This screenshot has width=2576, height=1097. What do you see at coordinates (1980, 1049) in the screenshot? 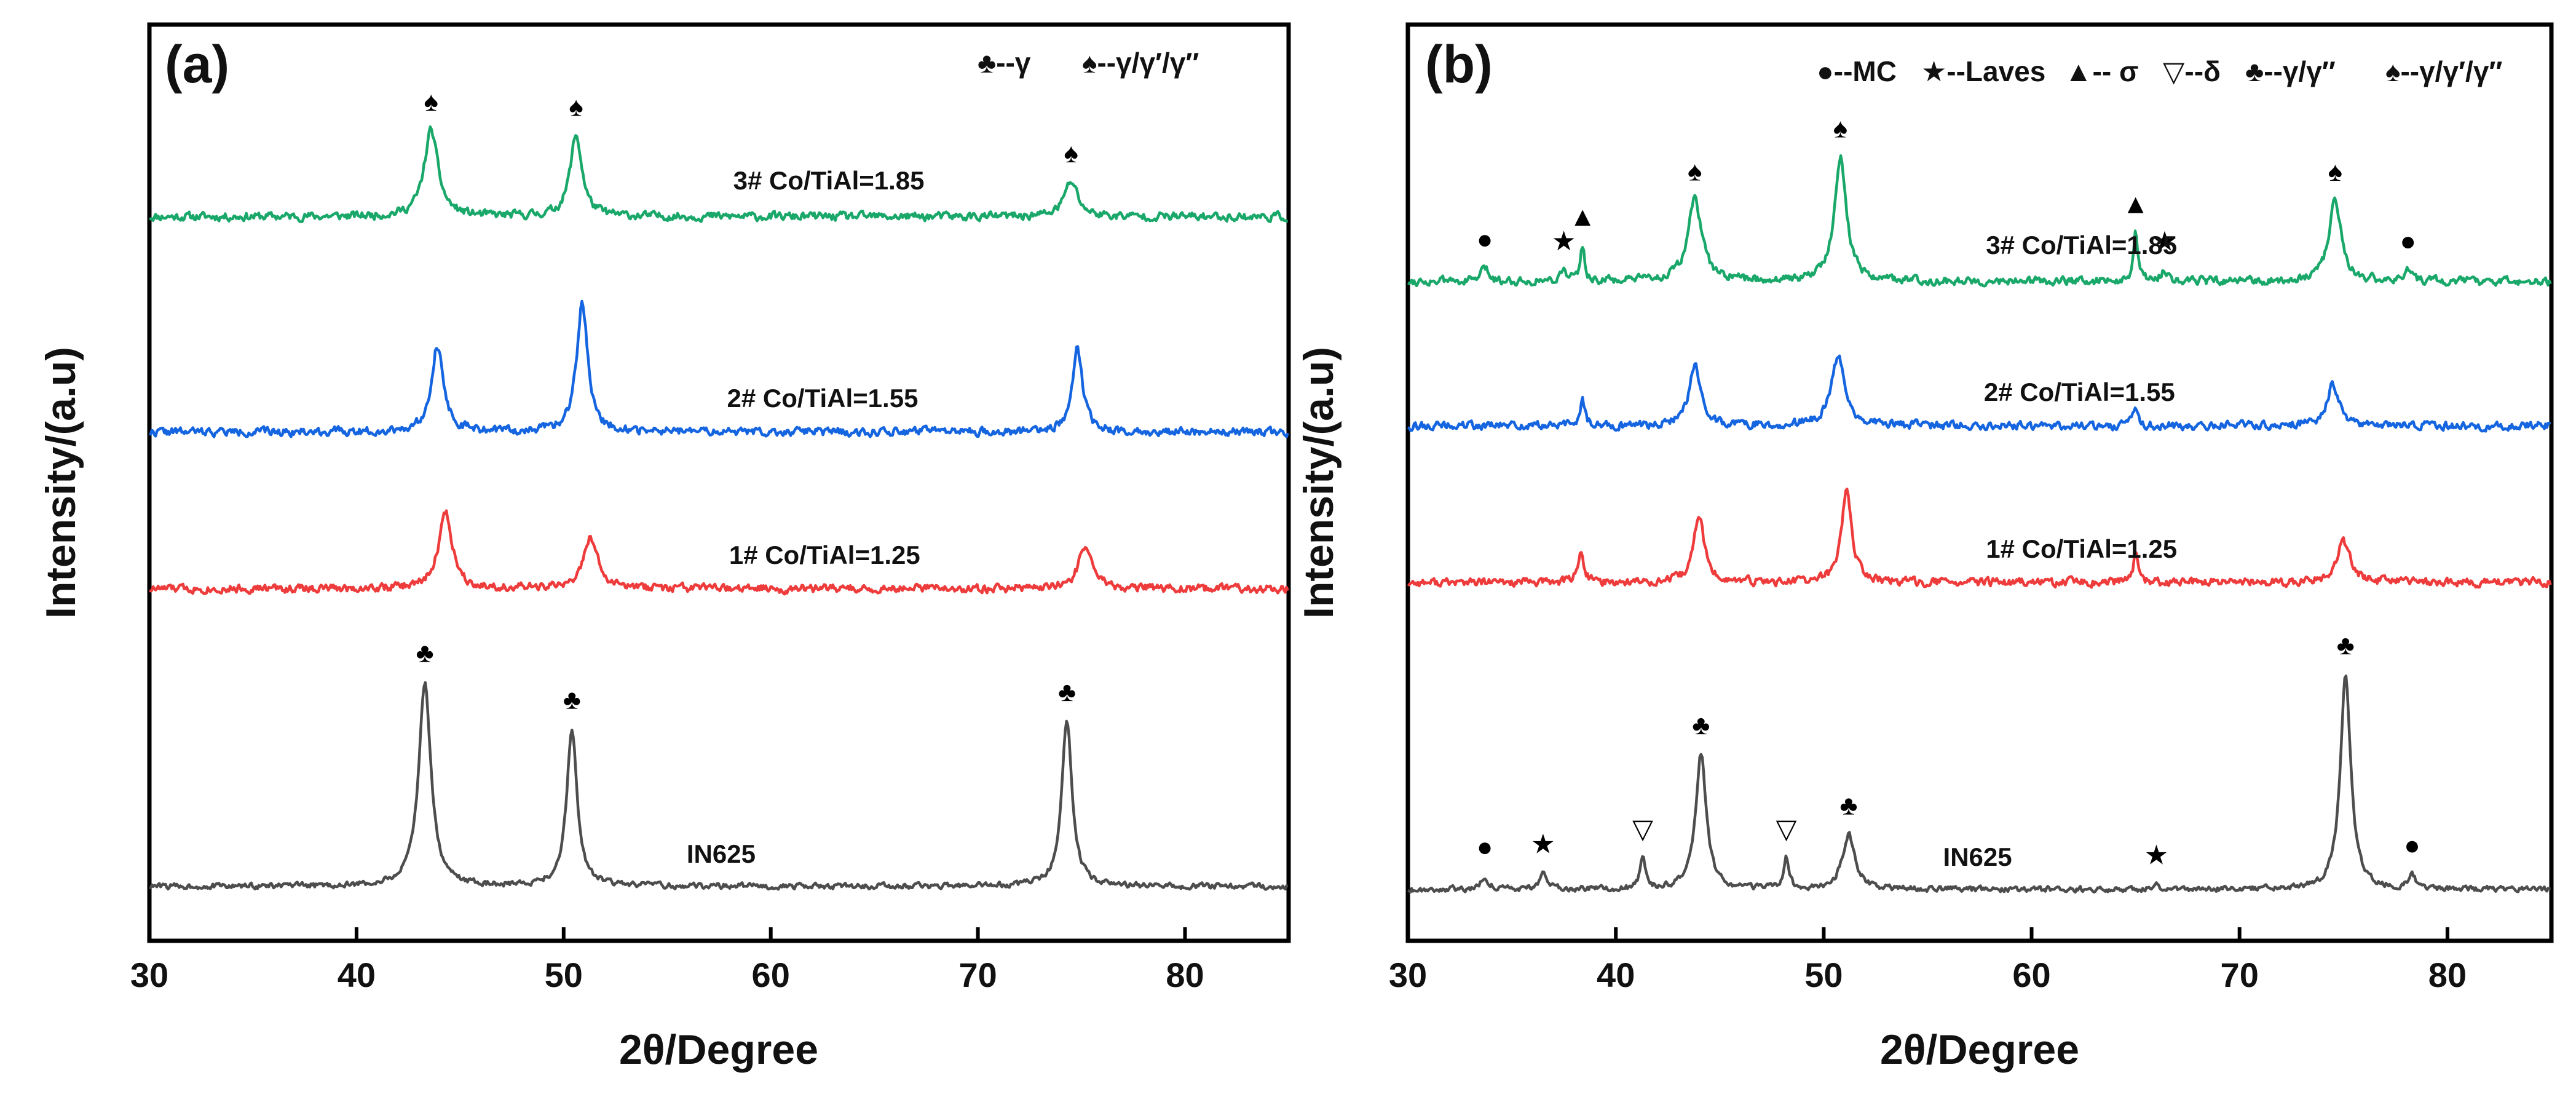
I see `panel-b-xlabel: 2θ/Degree` at bounding box center [1980, 1049].